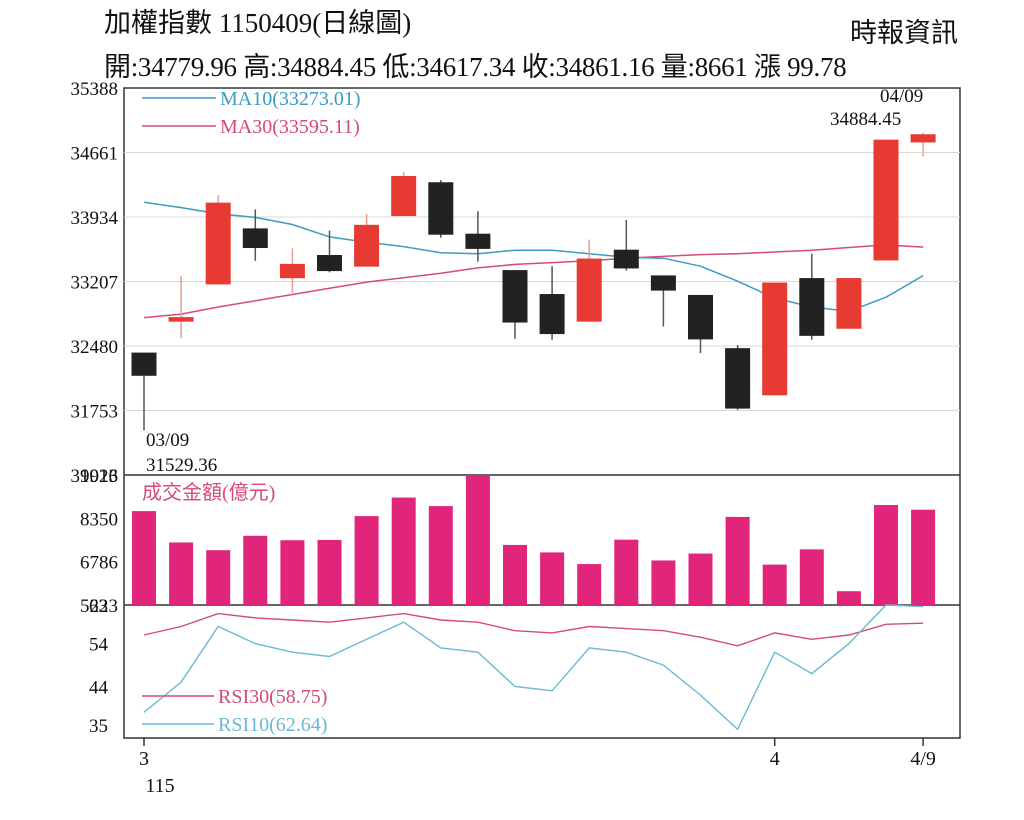 The image size is (1024, 820). Describe the element at coordinates (181, 465) in the screenshot. I see `low-value-annotation: 31529.36` at that location.